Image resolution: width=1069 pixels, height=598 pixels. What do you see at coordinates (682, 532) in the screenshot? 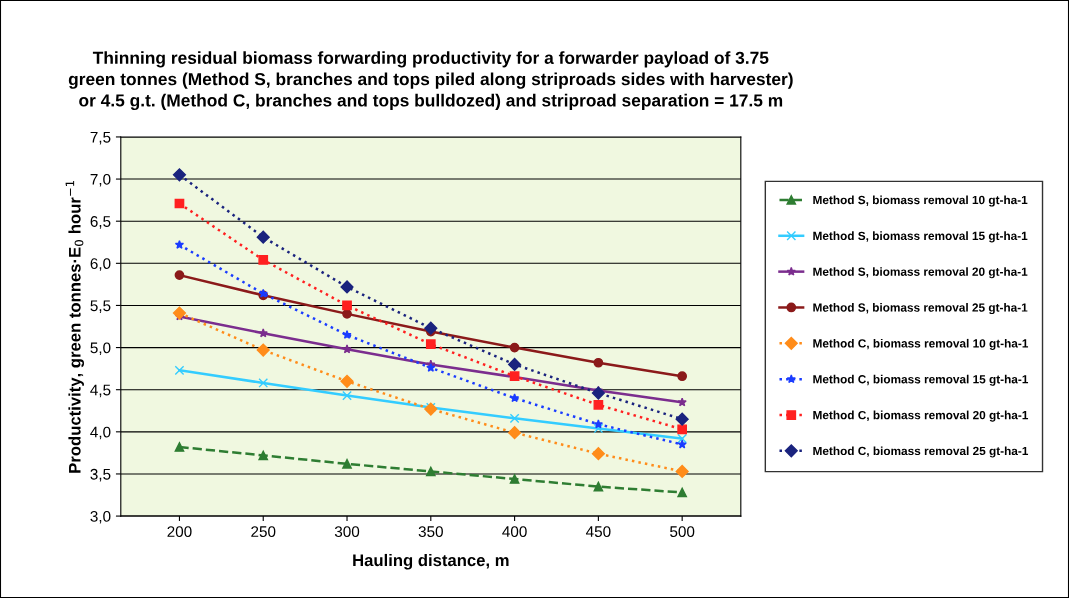
I see `x-tick-label: 500` at bounding box center [682, 532].